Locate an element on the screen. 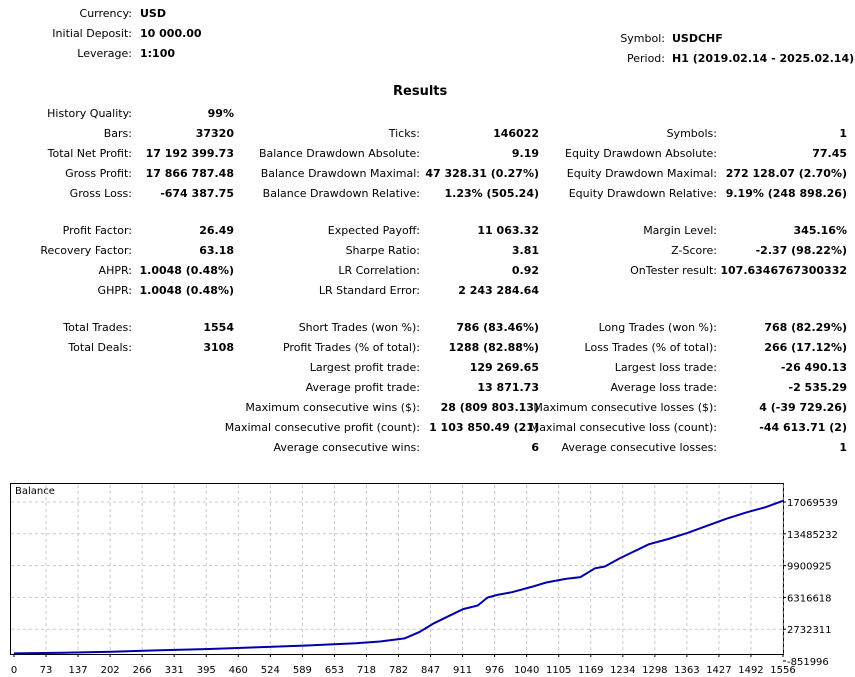 The image size is (855, 677). stat-value: 47 328.31 (0.27%) is located at coordinates (482, 173).